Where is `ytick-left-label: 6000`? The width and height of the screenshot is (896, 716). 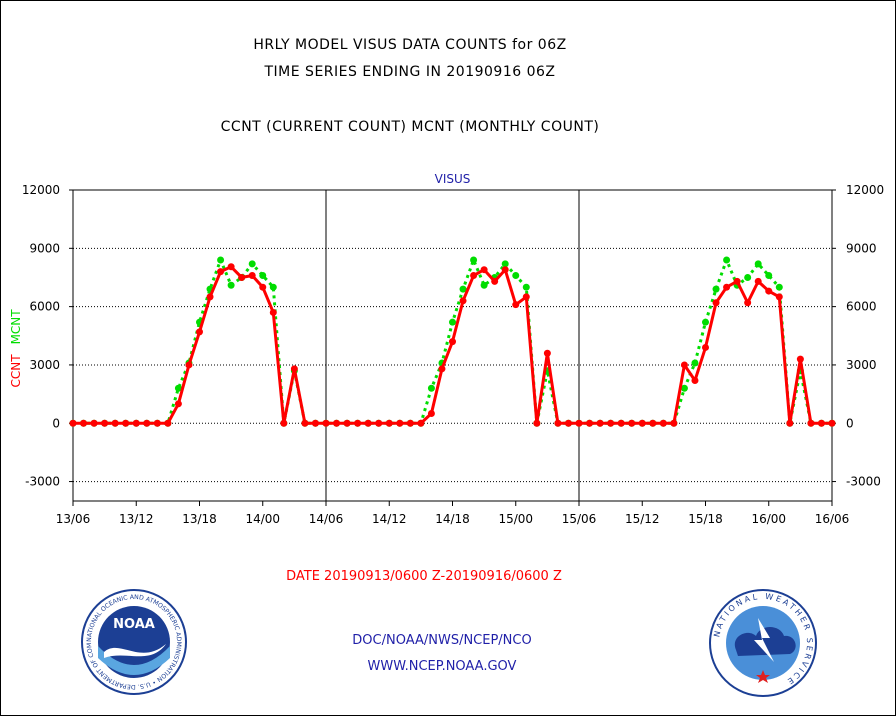
ytick-left-label: 6000 is located at coordinates (44, 307).